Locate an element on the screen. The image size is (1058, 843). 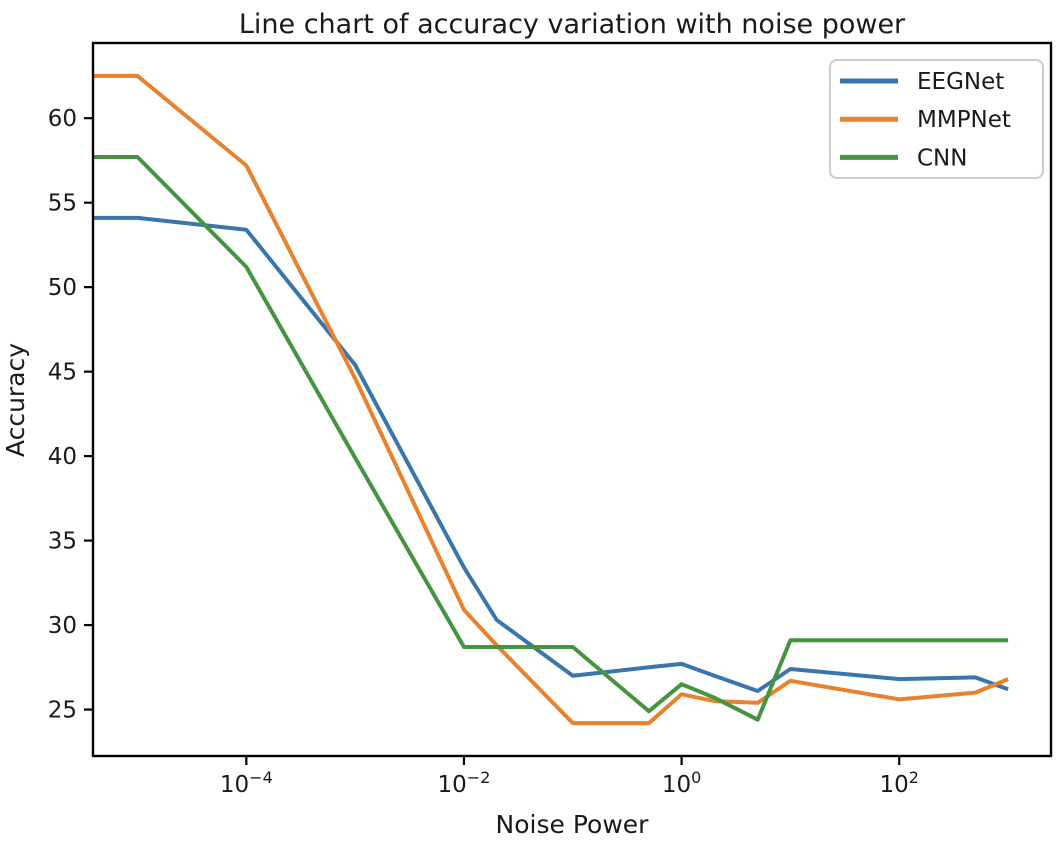
y-tick-label: 55 is located at coordinates (62, 204).